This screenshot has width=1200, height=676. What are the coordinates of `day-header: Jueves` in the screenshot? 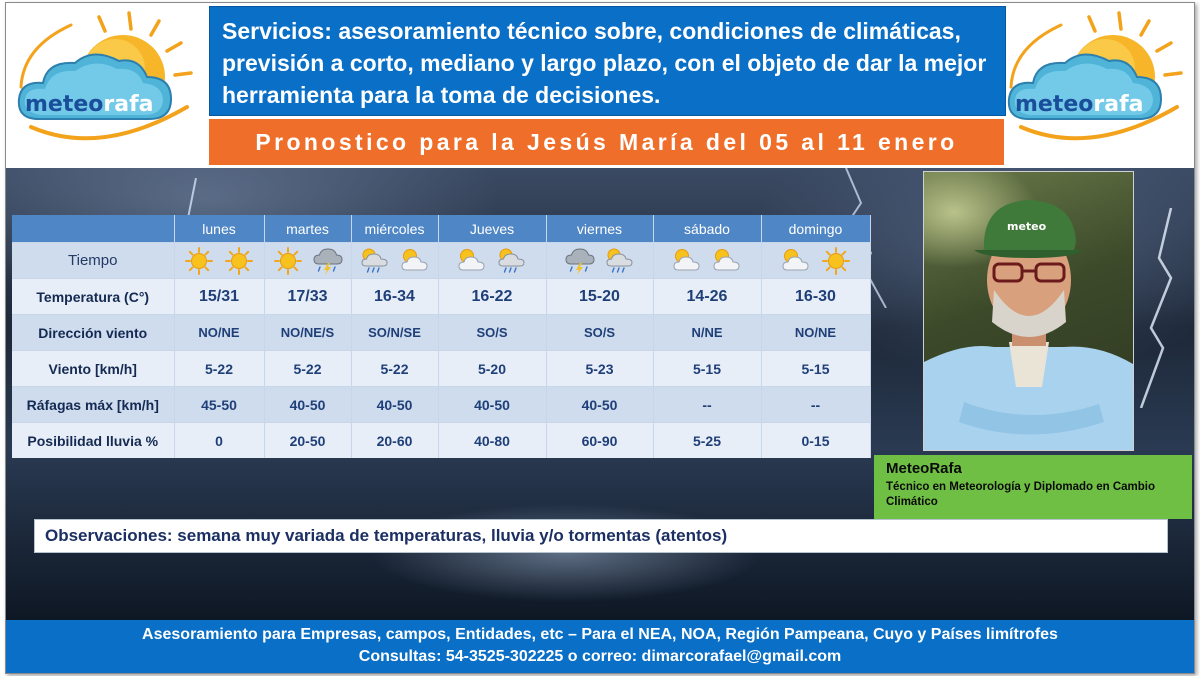 It's located at (492, 229).